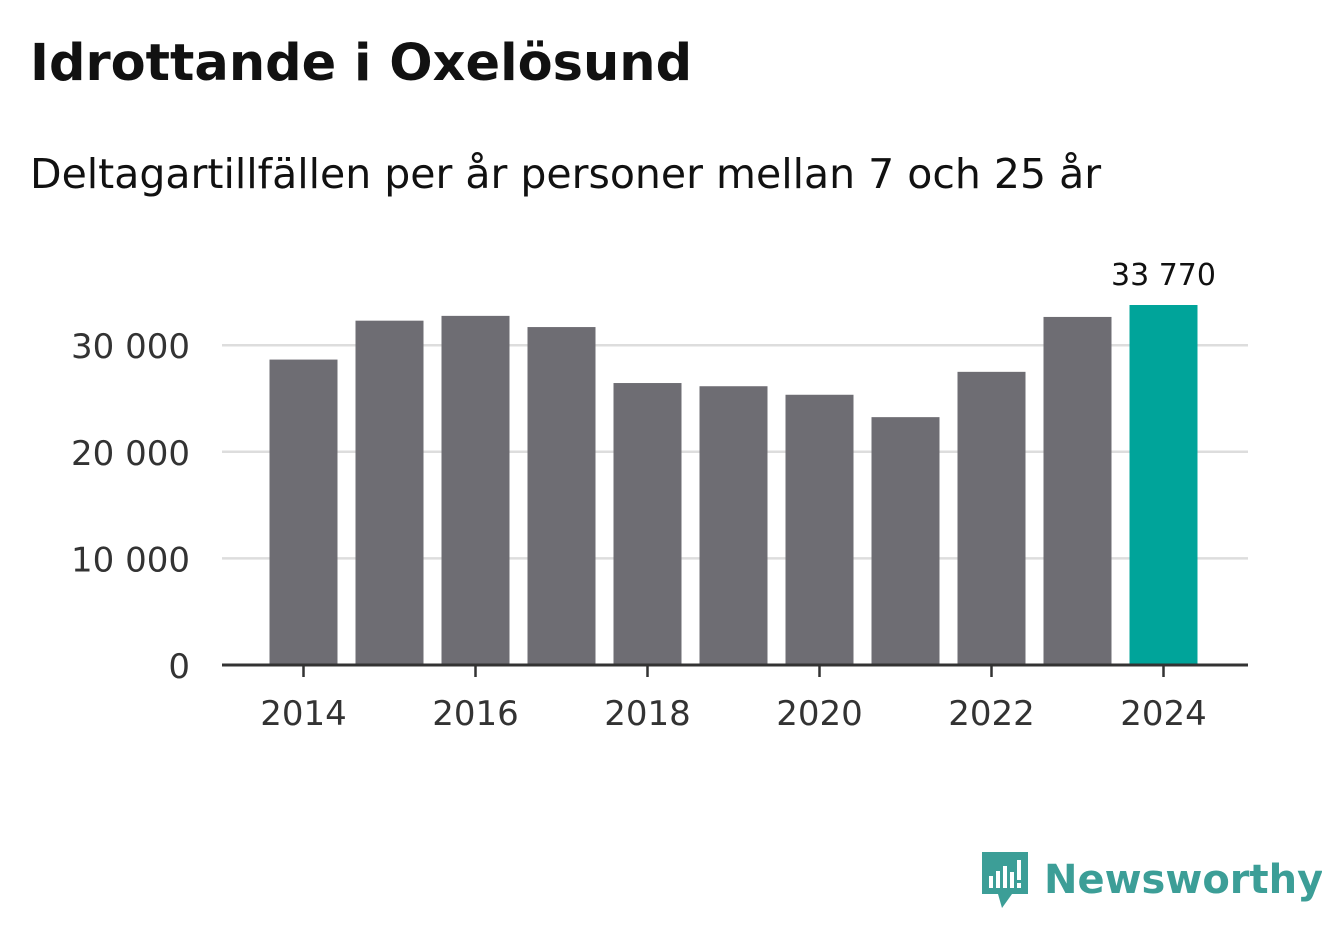  Describe the element at coordinates (130, 507) in the screenshot. I see `y-axis-tick-labels: 0 10 000 20 000 30 000` at that location.